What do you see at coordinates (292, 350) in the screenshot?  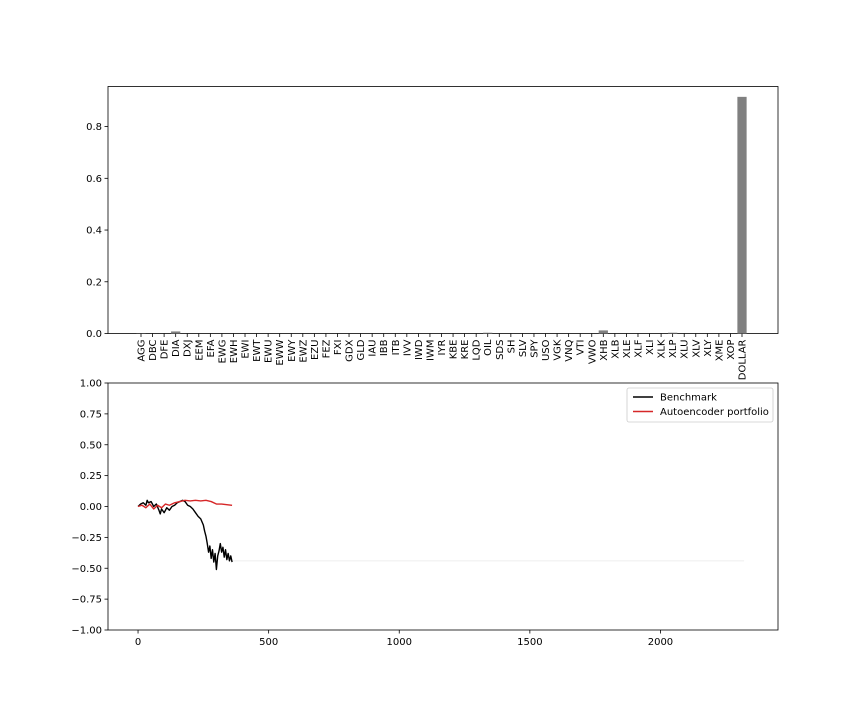 I see `x-tick-label-ewy: EWY` at bounding box center [292, 350].